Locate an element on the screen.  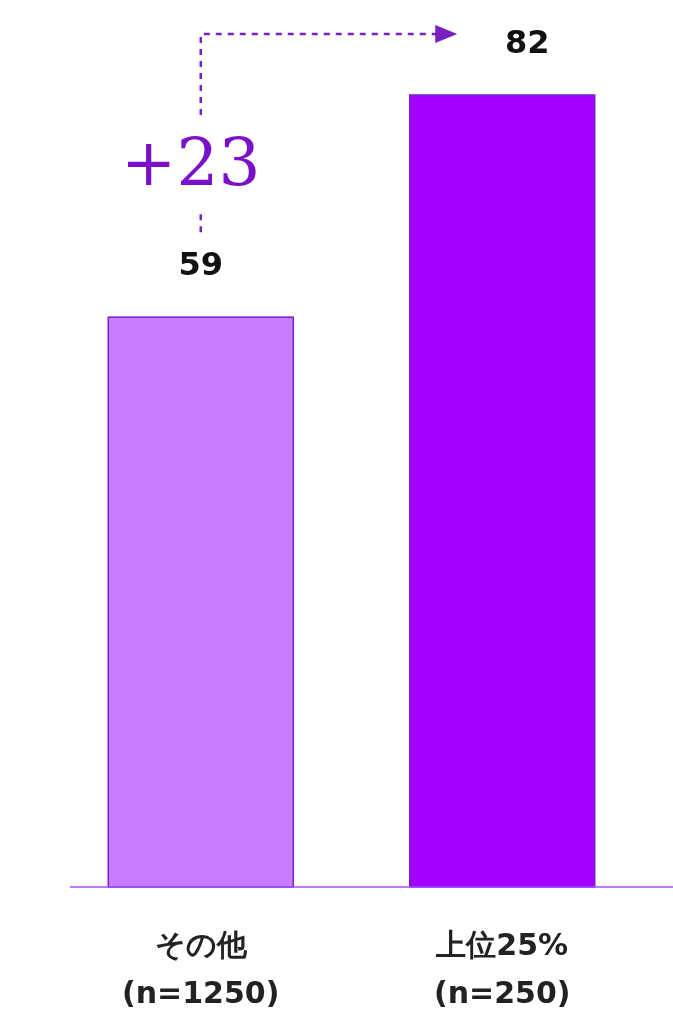
x-tick-label: その他 (n=1250) is located at coordinates (201, 968).